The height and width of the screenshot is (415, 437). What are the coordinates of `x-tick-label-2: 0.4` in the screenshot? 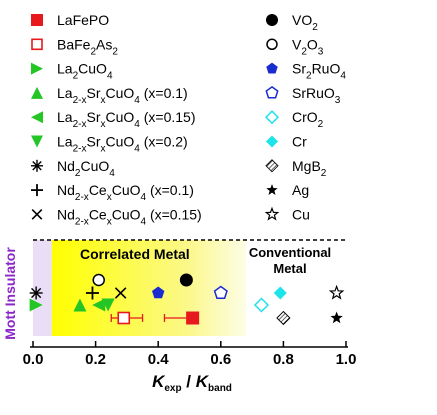 It's located at (159, 359).